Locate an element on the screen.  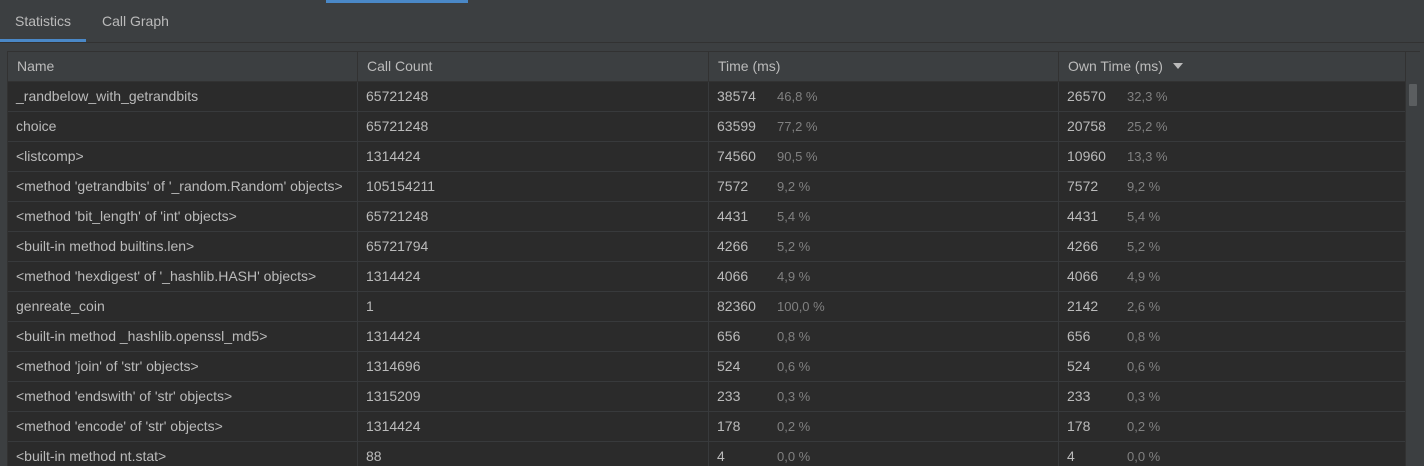
table-row: genreate_coin 1 82360 100,0 % 2142 2,6 % is located at coordinates (707, 307).